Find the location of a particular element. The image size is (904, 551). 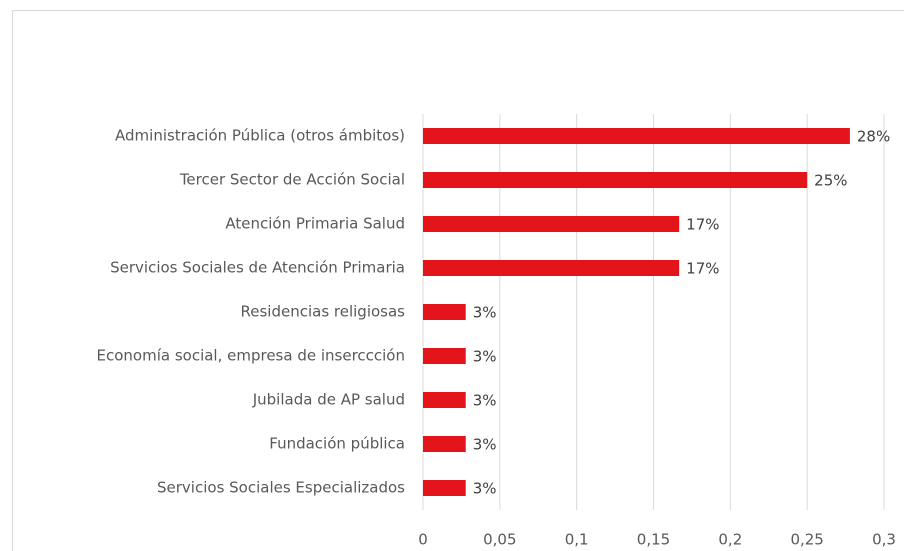

x-tick-label: 0,05 is located at coordinates (499, 540).